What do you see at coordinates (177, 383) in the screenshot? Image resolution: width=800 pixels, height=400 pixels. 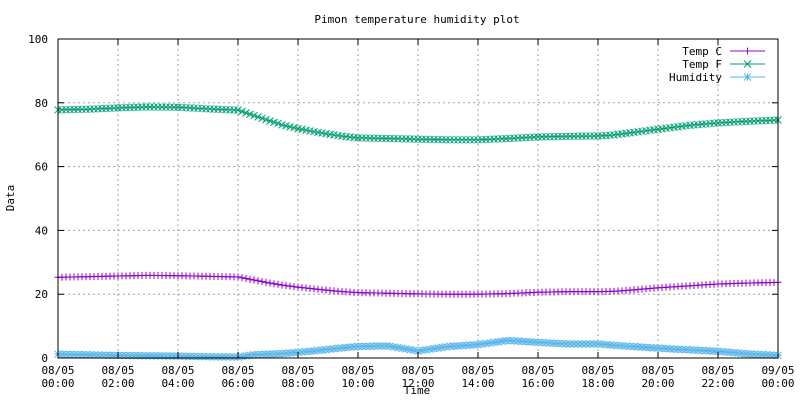 I see `x-tick-label-time: 04:00` at bounding box center [177, 383].